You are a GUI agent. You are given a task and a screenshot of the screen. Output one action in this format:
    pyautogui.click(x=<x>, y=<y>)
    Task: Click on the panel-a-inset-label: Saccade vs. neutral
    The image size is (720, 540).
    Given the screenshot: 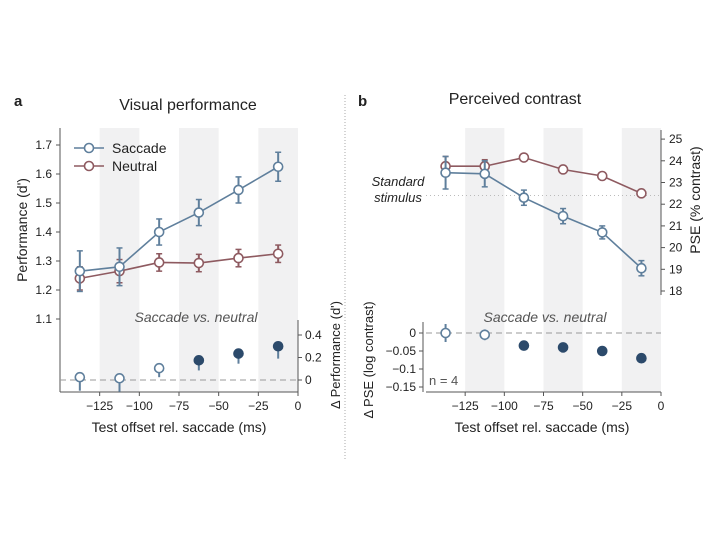 What is the action you would take?
    pyautogui.click(x=197, y=317)
    